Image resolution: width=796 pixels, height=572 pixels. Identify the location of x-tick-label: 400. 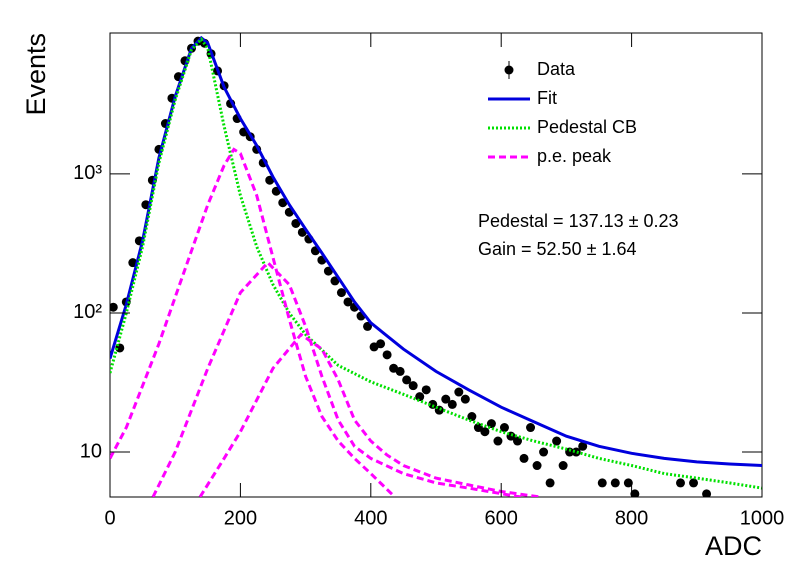
(370, 518).